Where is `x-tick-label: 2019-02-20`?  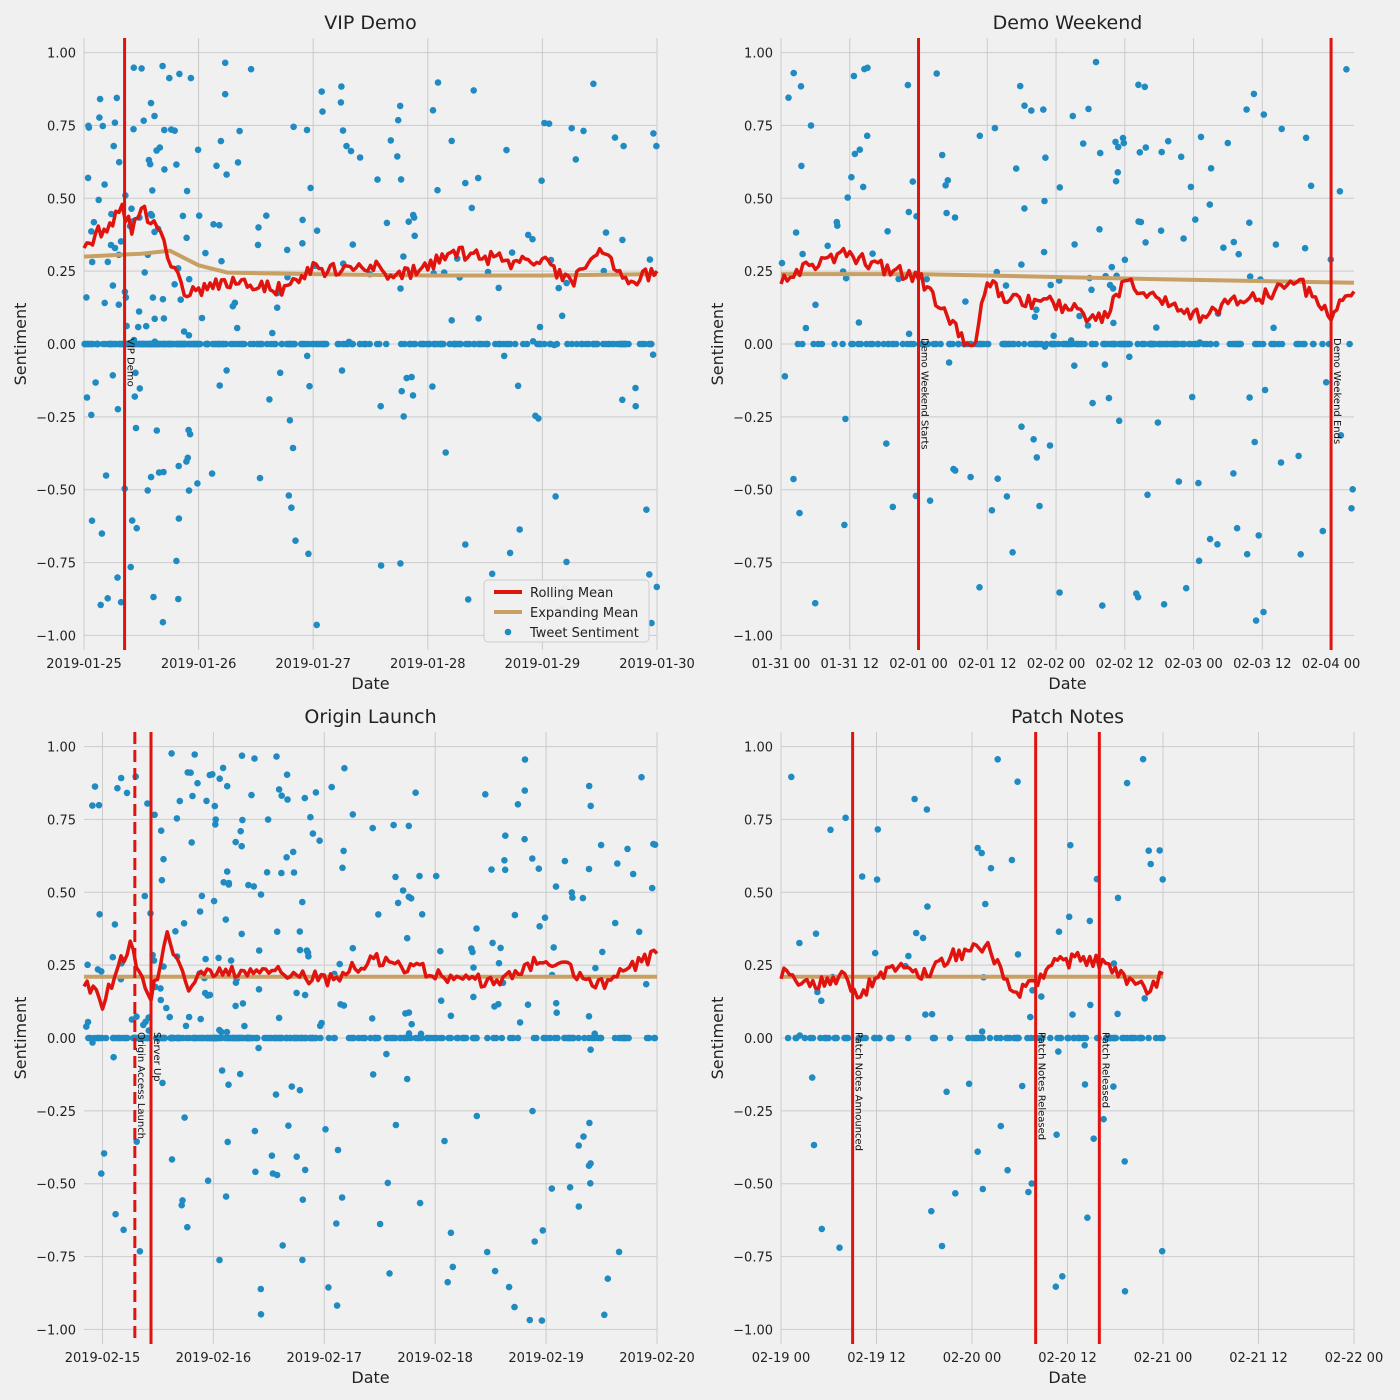 x-tick-label: 2019-02-20 is located at coordinates (657, 1358).